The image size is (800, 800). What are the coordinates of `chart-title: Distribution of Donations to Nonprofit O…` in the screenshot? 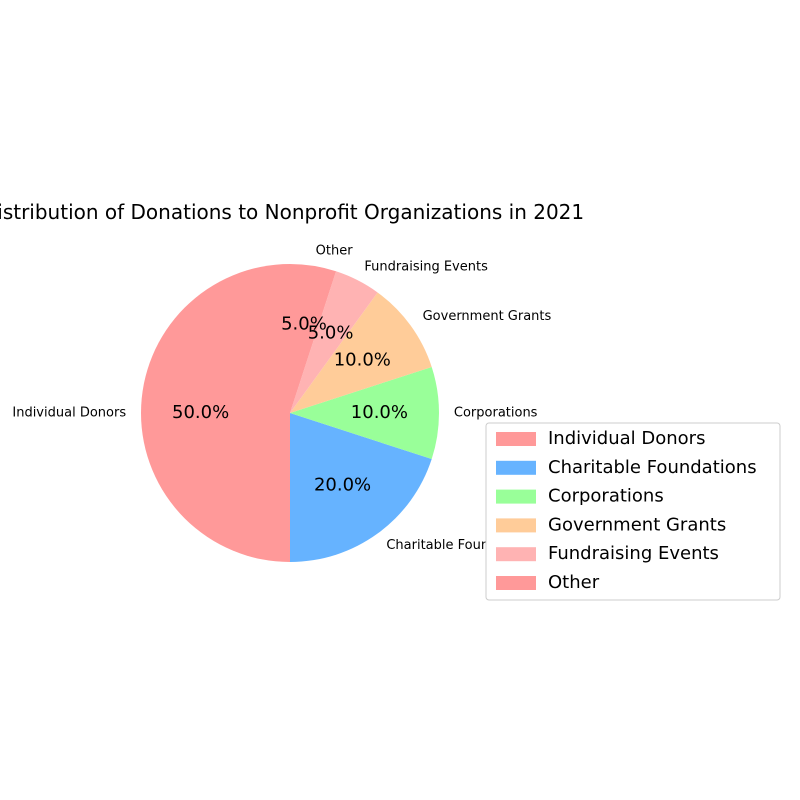 It's located at (292, 212).